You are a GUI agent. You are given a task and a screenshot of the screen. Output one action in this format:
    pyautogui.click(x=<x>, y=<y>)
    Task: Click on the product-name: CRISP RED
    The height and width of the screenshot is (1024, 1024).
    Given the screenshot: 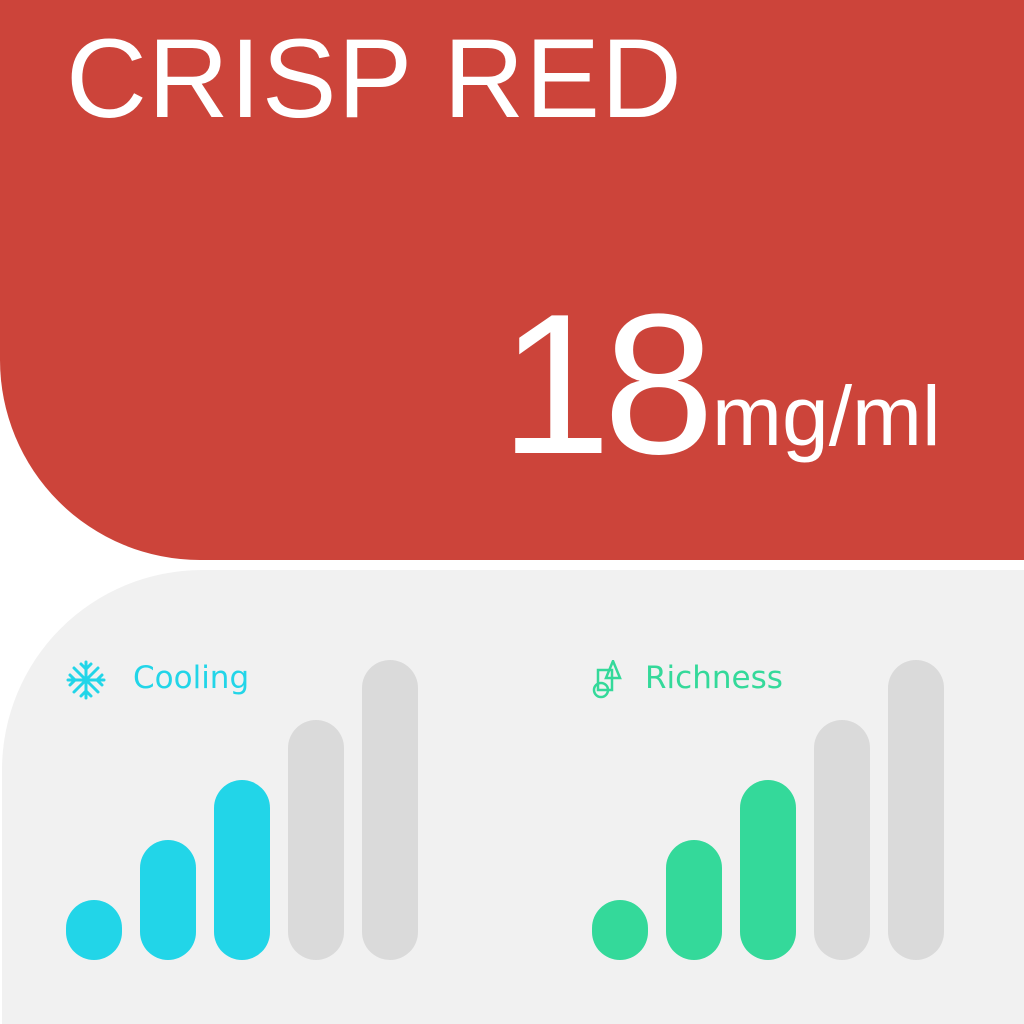 What is the action you would take?
    pyautogui.click(x=374, y=78)
    